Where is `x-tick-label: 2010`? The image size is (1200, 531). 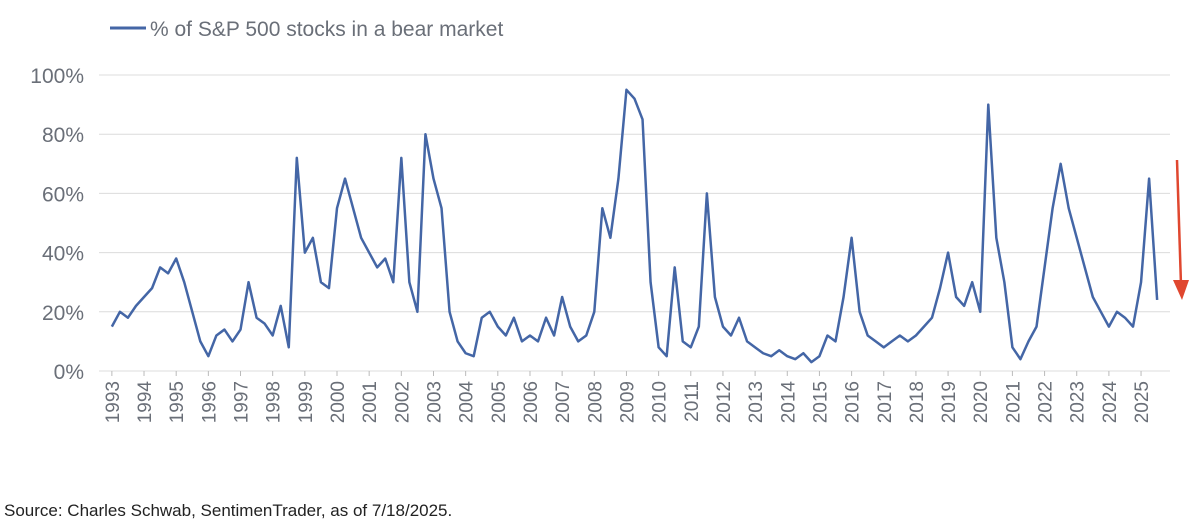
x-tick-label: 2010 is located at coordinates (660, 402).